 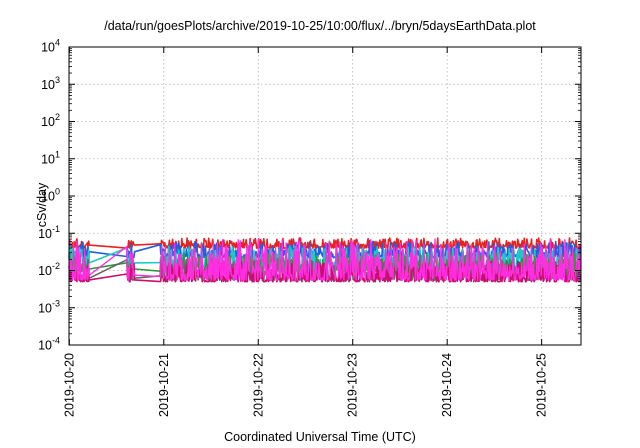 I want to click on x-tick-label: 2019-10-20, so click(x=69, y=385).